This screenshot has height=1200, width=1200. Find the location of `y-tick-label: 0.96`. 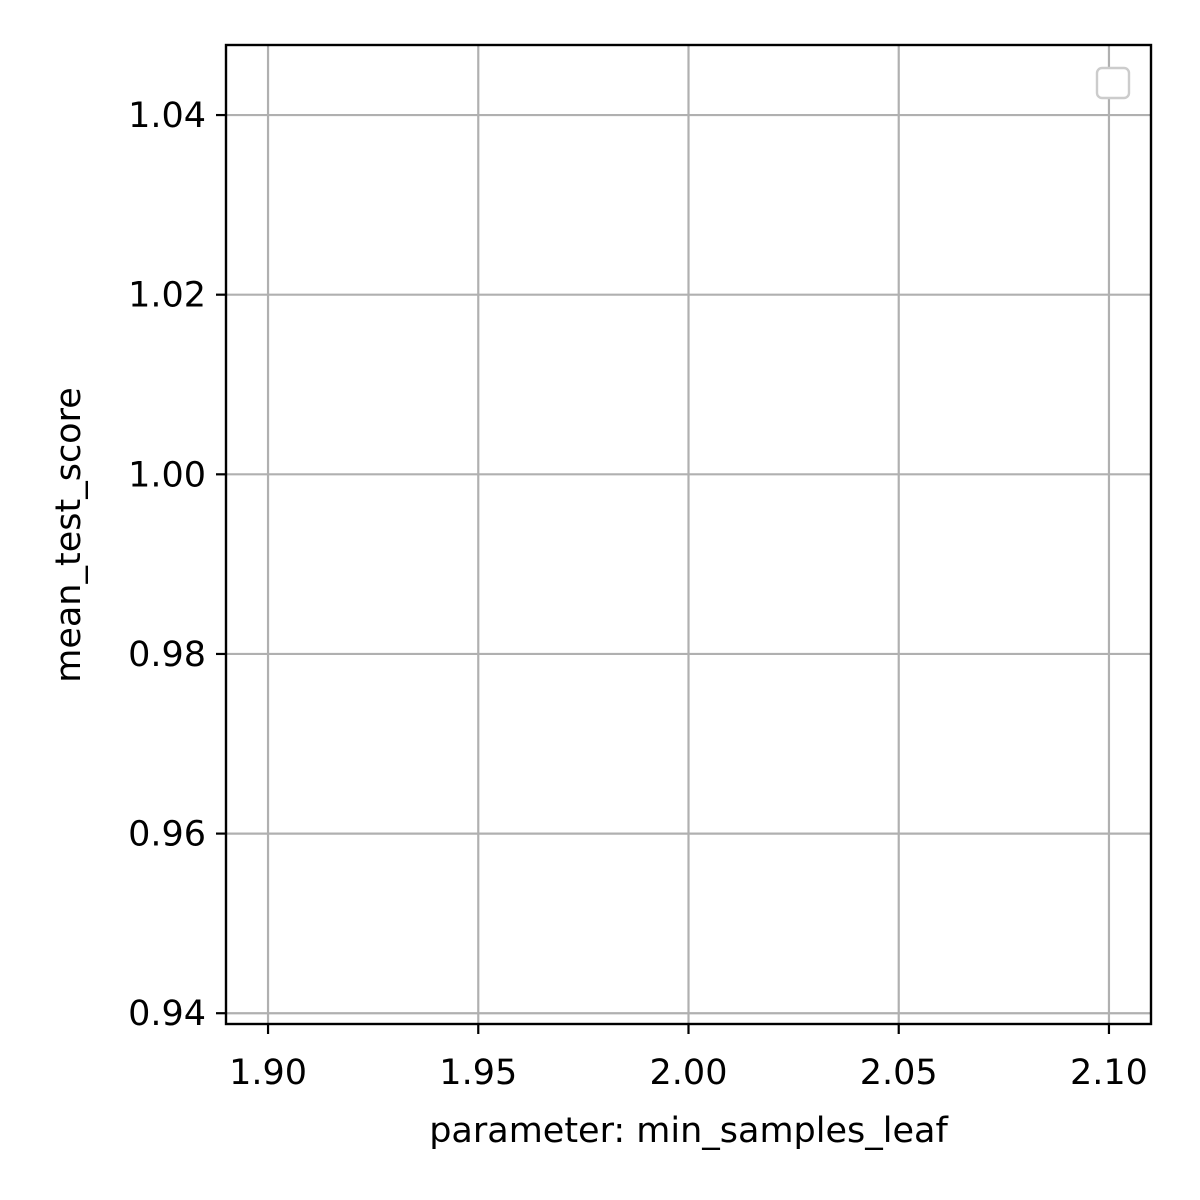

y-tick-label: 0.96 is located at coordinates (167, 835).